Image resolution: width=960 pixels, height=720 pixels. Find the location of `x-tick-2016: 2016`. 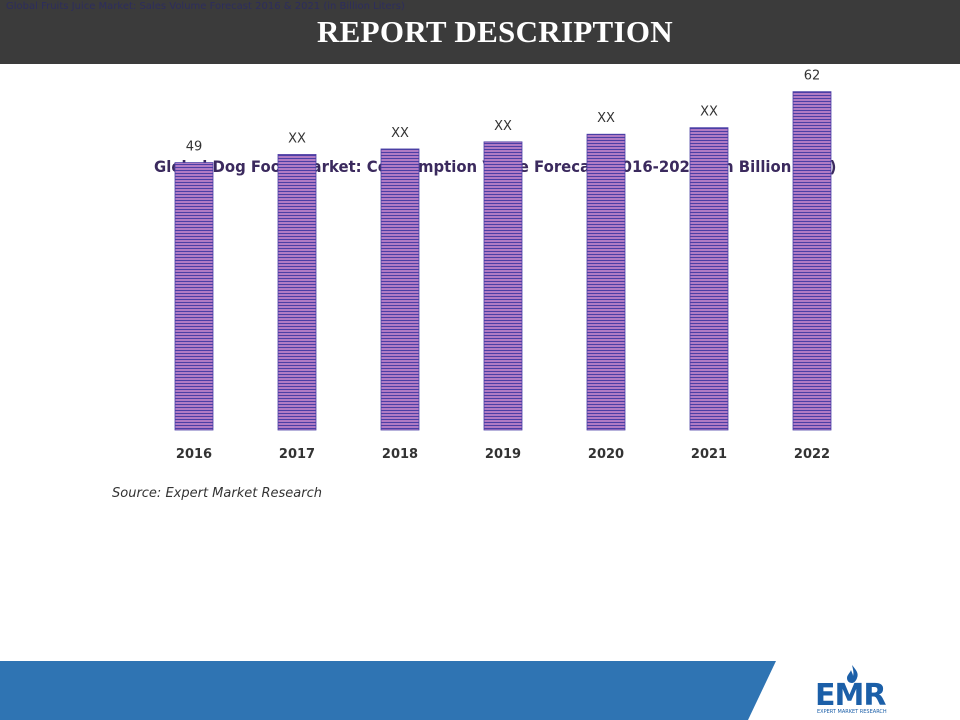

x-tick-2016: 2016 is located at coordinates (194, 454).